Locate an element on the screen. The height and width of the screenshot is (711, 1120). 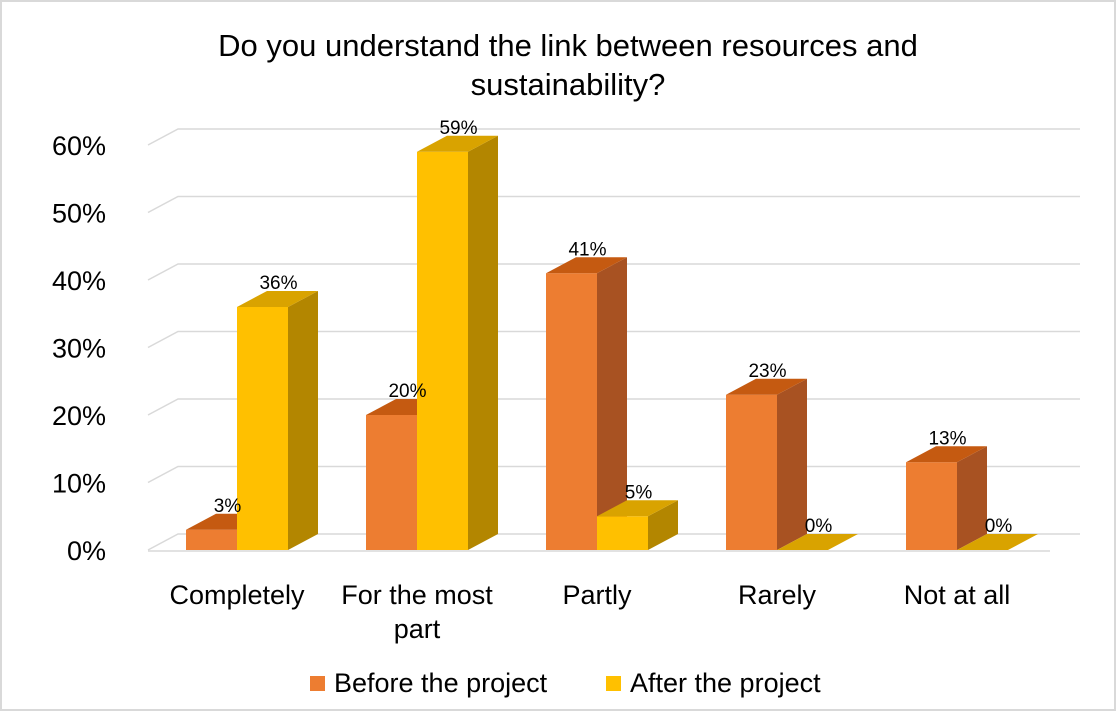
y-tick-label: 60% is located at coordinates (79, 146).